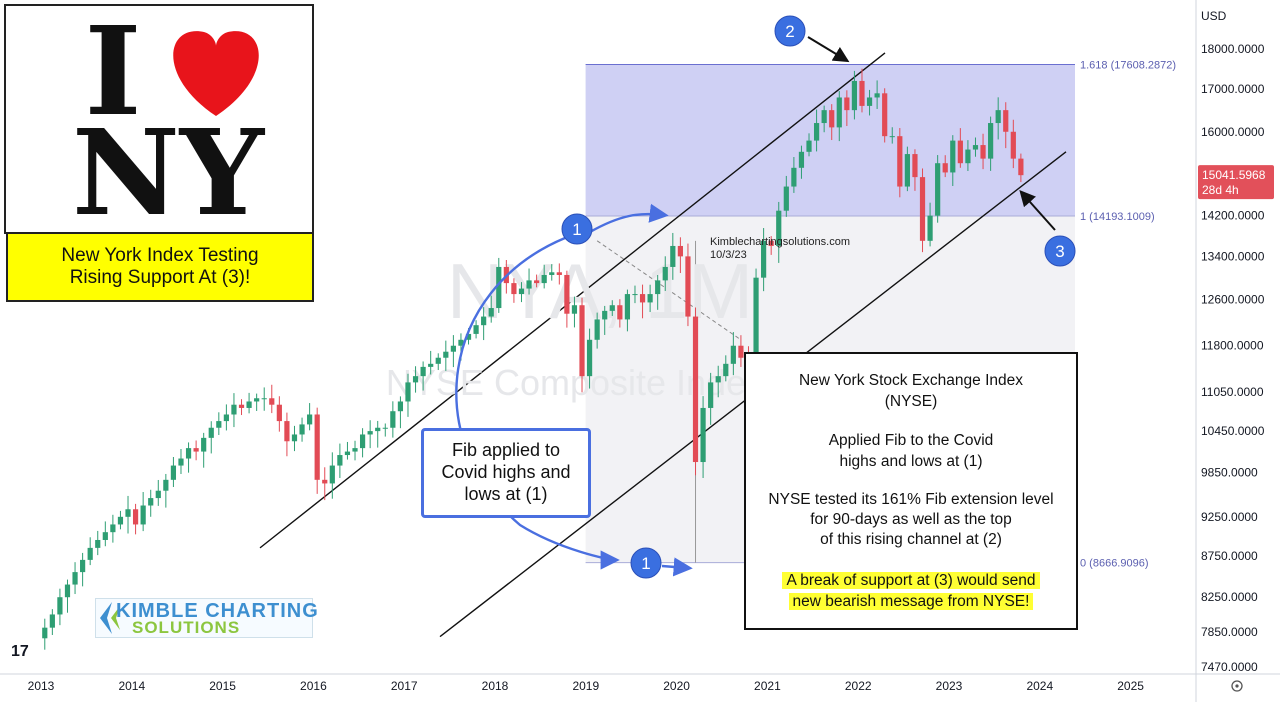 The height and width of the screenshot is (702, 1280). What do you see at coordinates (1233, 216) in the screenshot?
I see `y-tick-label: 14200.0000` at bounding box center [1233, 216].